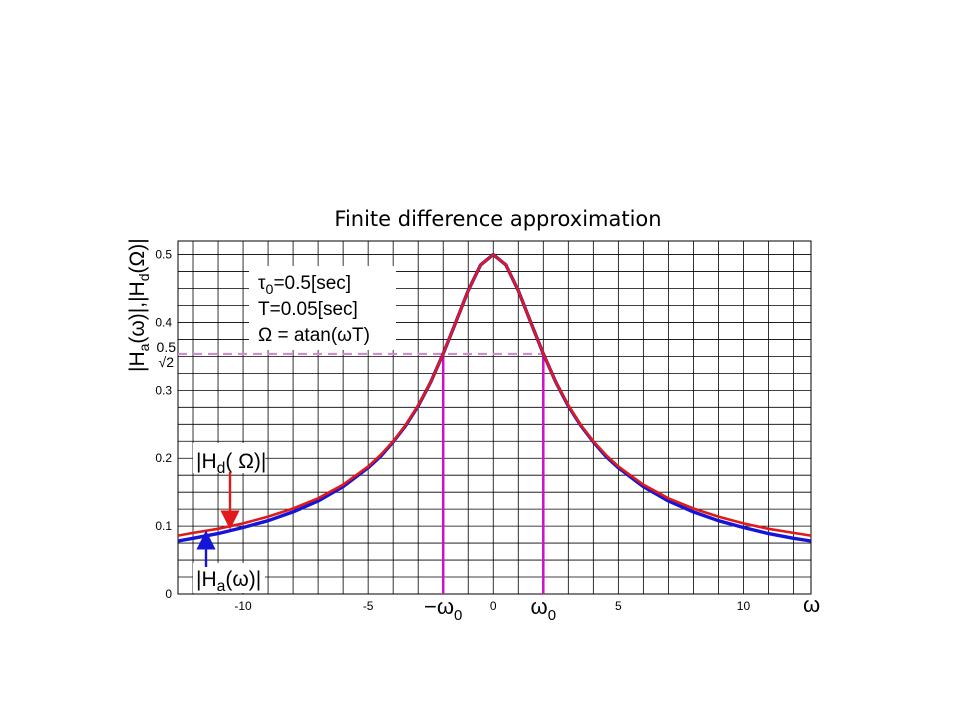 Image resolution: width=960 pixels, height=720 pixels. Describe the element at coordinates (168, 594) in the screenshot. I see `y-tick-label: 0` at that location.